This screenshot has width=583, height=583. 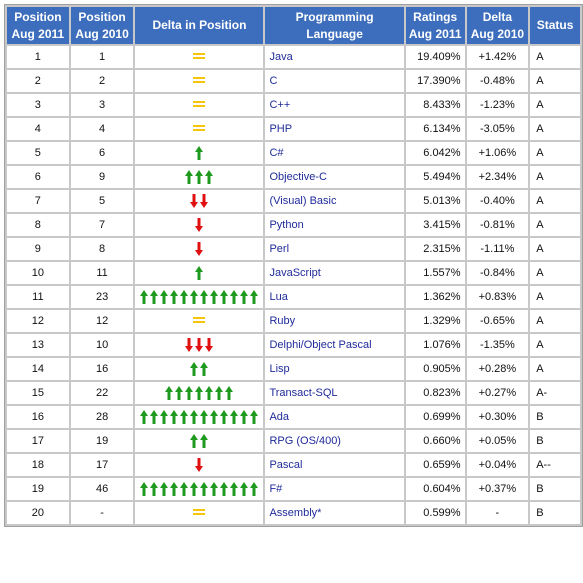 I want to click on language-link: C#, so click(x=334, y=153).